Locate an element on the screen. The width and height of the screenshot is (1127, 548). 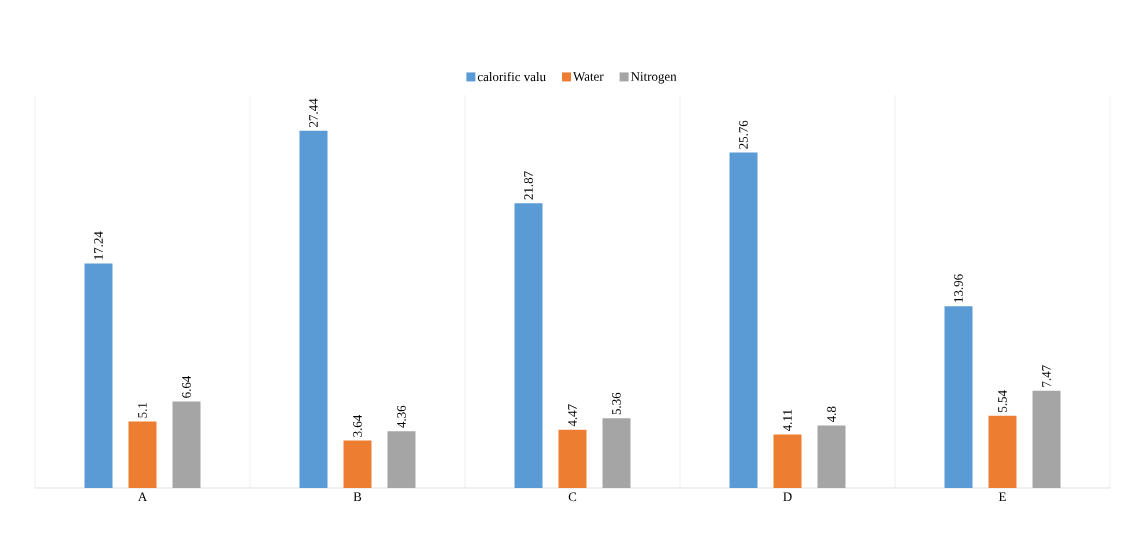
data-label: 6.64 is located at coordinates (186, 386).